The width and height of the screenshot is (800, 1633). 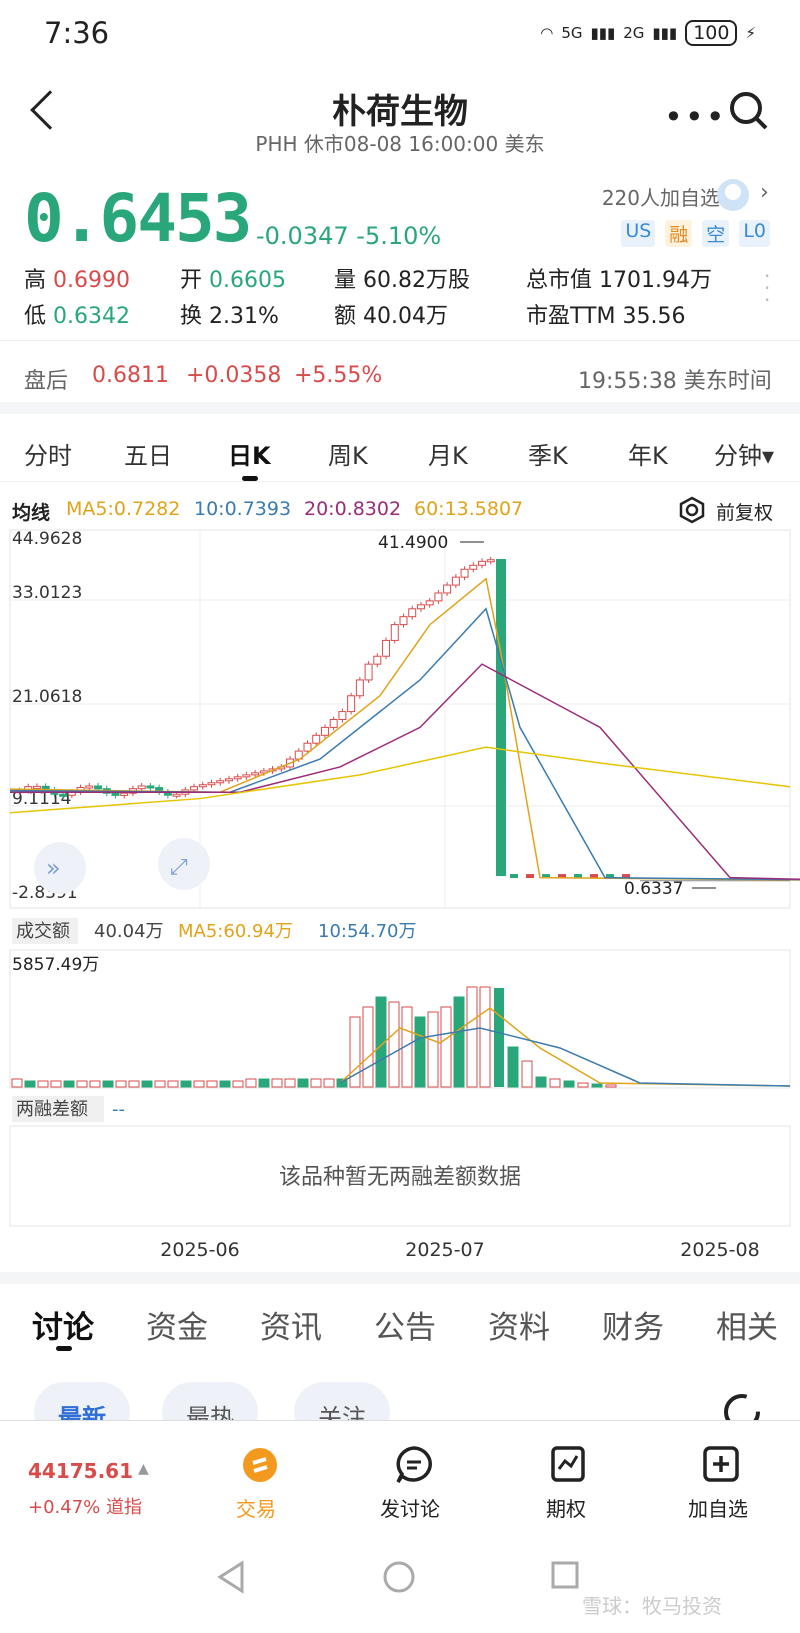 What do you see at coordinates (348, 236) in the screenshot?
I see `price-change: -0.0347 -5.10%` at bounding box center [348, 236].